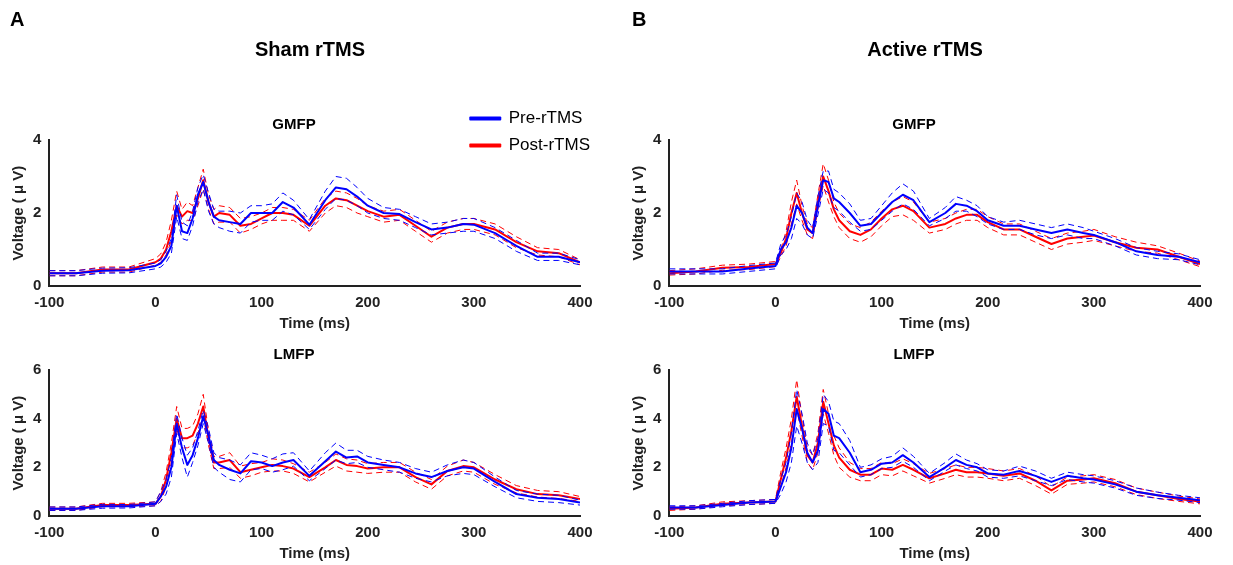  What do you see at coordinates (310, 49) in the screenshot?
I see `text: Sham rTMS` at bounding box center [310, 49].